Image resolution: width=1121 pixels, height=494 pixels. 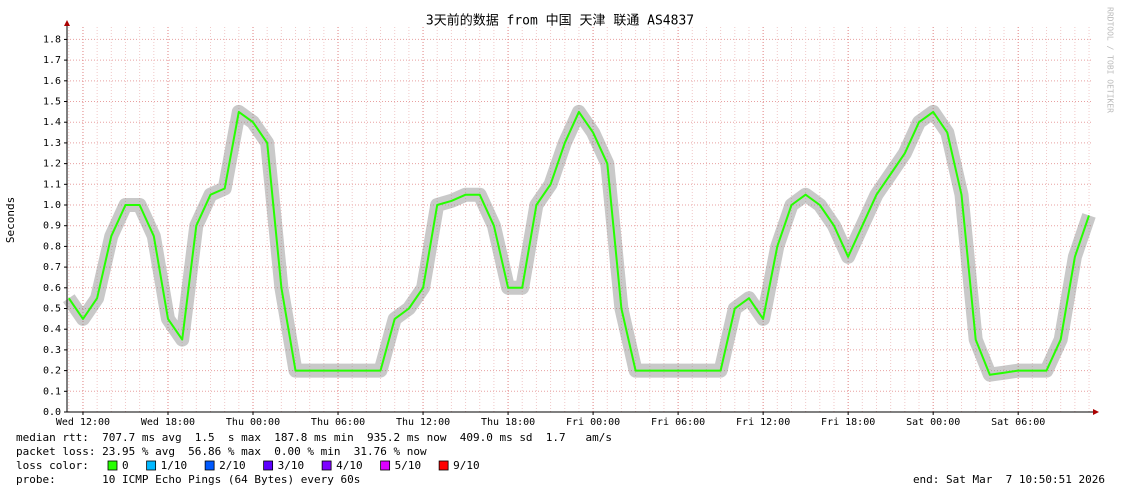 I want to click on x-tick-label: Thu 12:00, so click(x=423, y=422).